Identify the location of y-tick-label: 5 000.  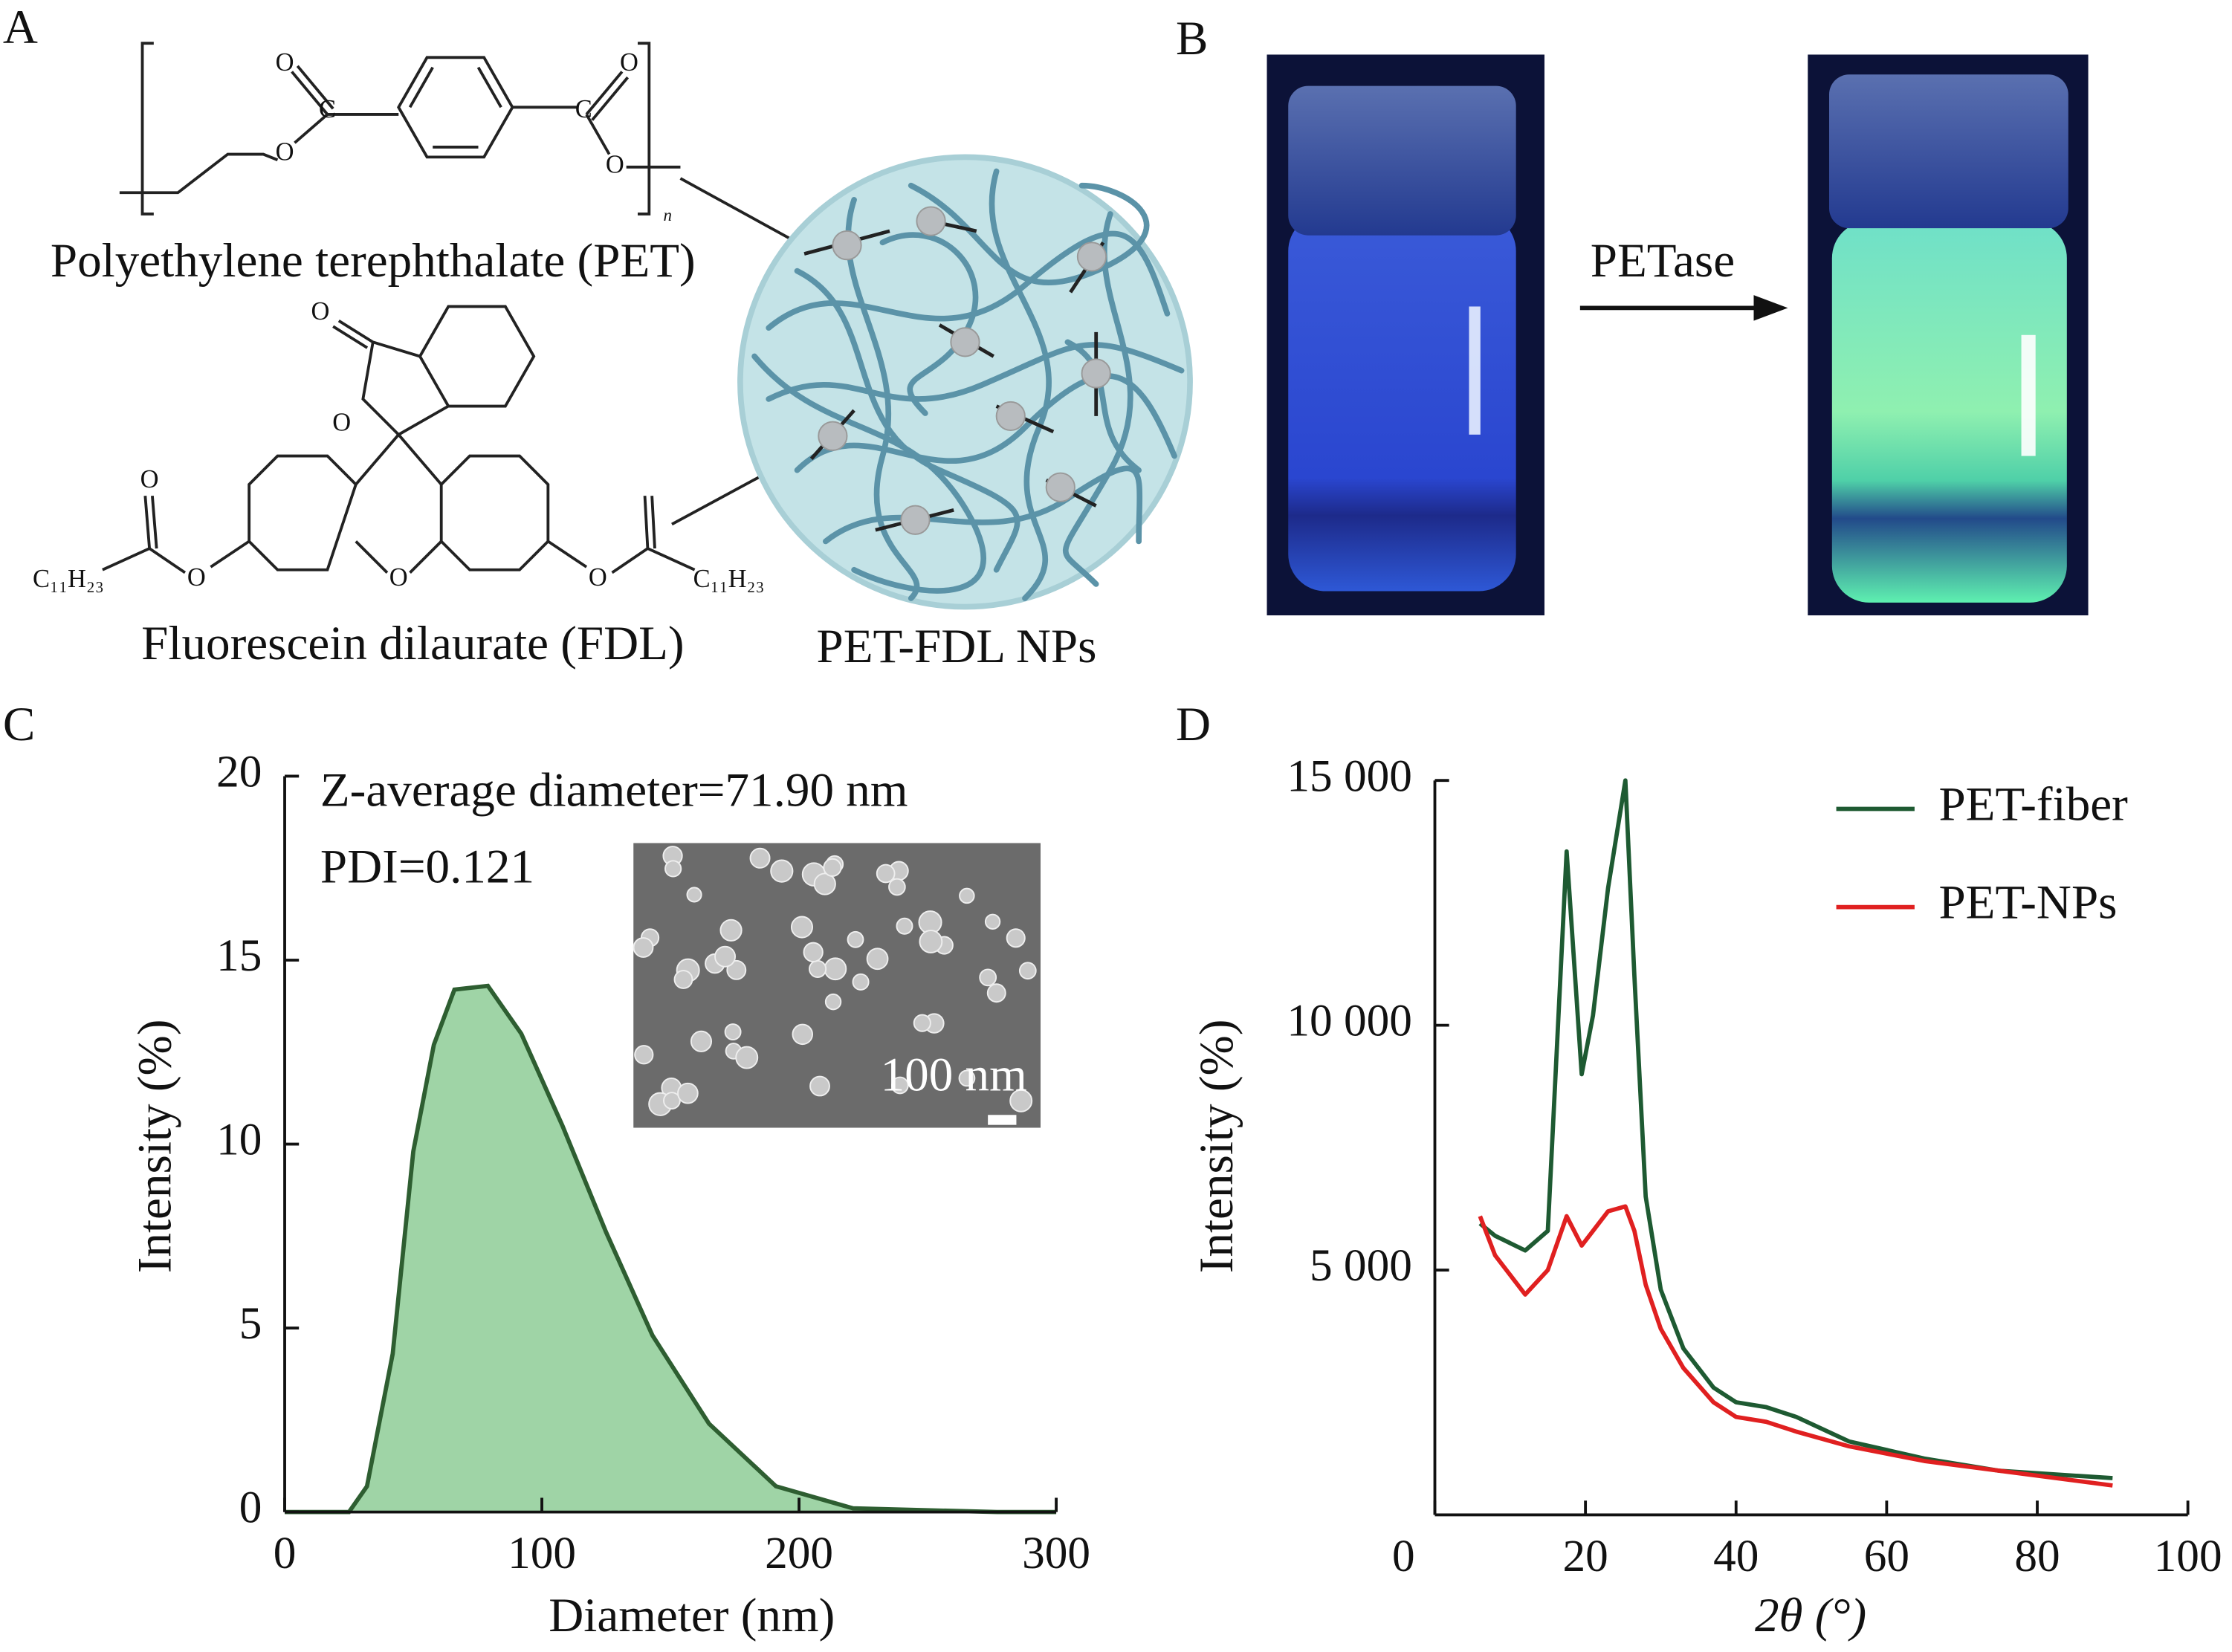
(1361, 1265).